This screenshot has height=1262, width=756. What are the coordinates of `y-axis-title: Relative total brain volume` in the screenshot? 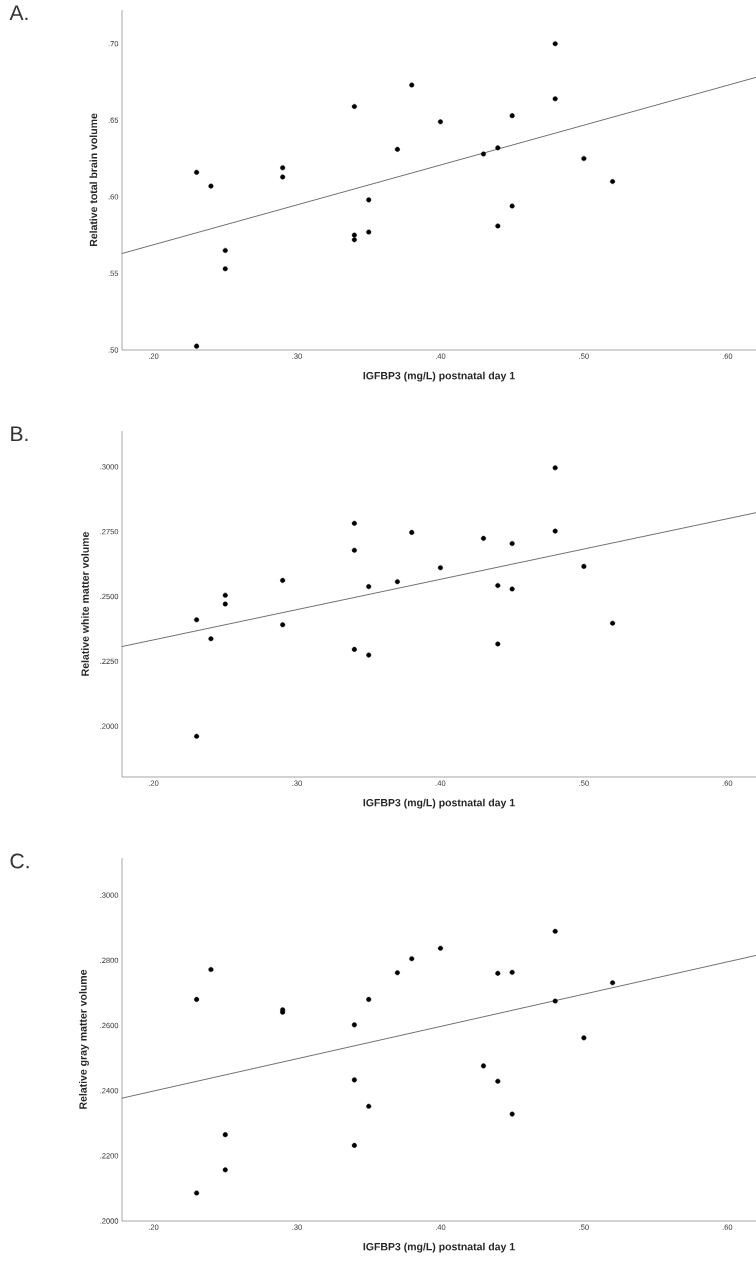 It's located at (93, 180).